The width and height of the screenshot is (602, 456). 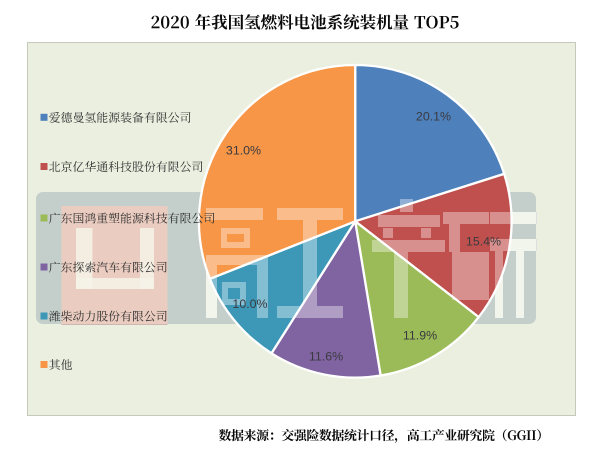 What do you see at coordinates (483, 242) in the screenshot?
I see `svg-text: 15.4%` at bounding box center [483, 242].